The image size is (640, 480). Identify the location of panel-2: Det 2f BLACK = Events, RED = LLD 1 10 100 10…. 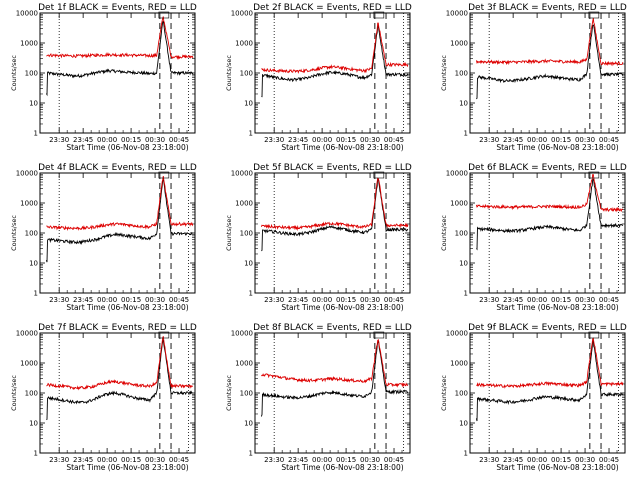
(318, 77).